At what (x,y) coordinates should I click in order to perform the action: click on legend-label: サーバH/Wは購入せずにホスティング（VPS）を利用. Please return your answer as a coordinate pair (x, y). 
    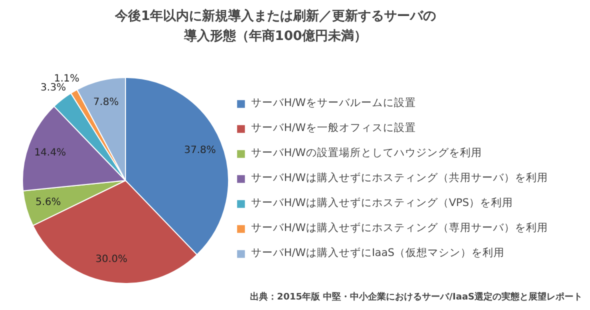
    Looking at the image, I should click on (382, 203).